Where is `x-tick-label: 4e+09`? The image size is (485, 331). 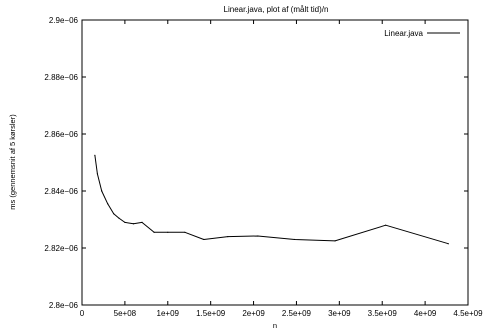 x-tick-label: 4e+09 is located at coordinates (425, 313).